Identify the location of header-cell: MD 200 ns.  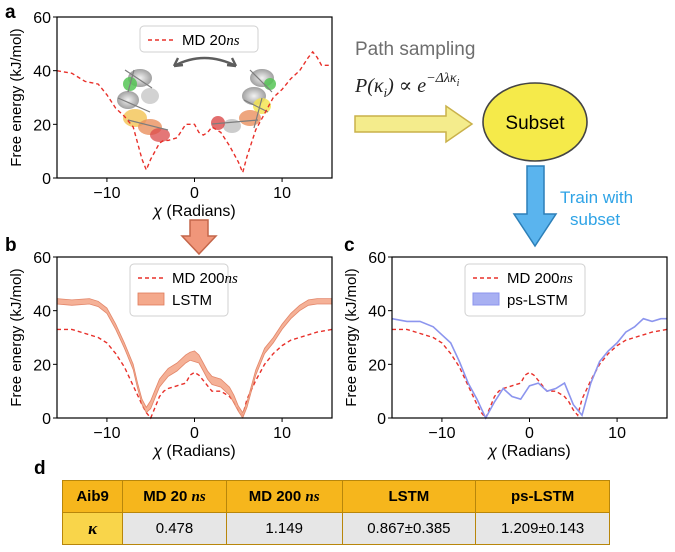
(284, 496).